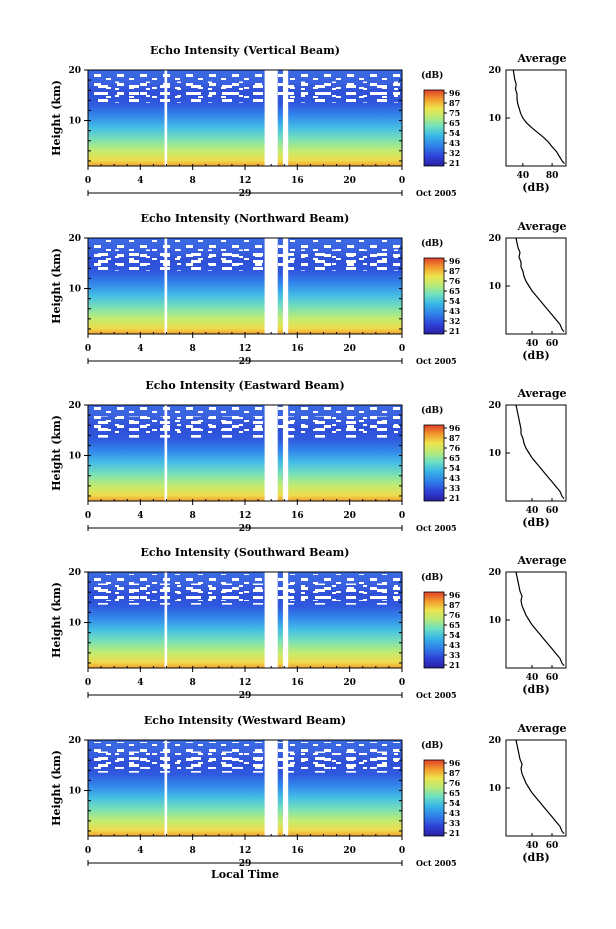 The width and height of the screenshot is (616, 929). What do you see at coordinates (245, 218) in the screenshot?
I see `panel-title: Echo Intensity (Northward Beam)` at bounding box center [245, 218].